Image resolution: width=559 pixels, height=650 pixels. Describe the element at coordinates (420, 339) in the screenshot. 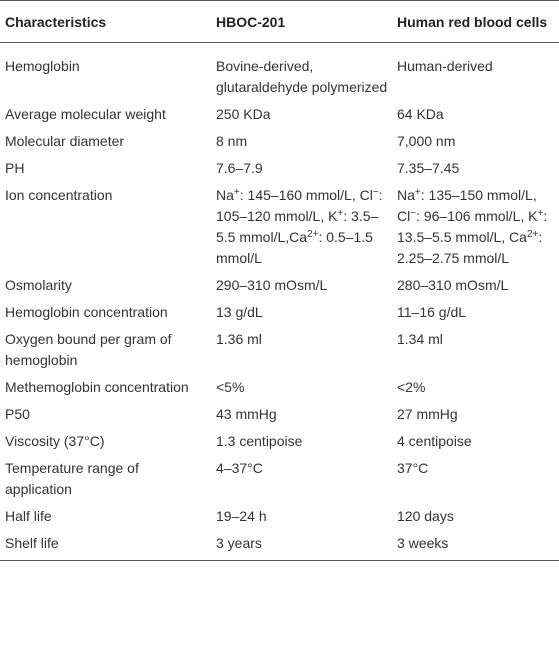

I see `table-cell: 1.34 ml` at that location.